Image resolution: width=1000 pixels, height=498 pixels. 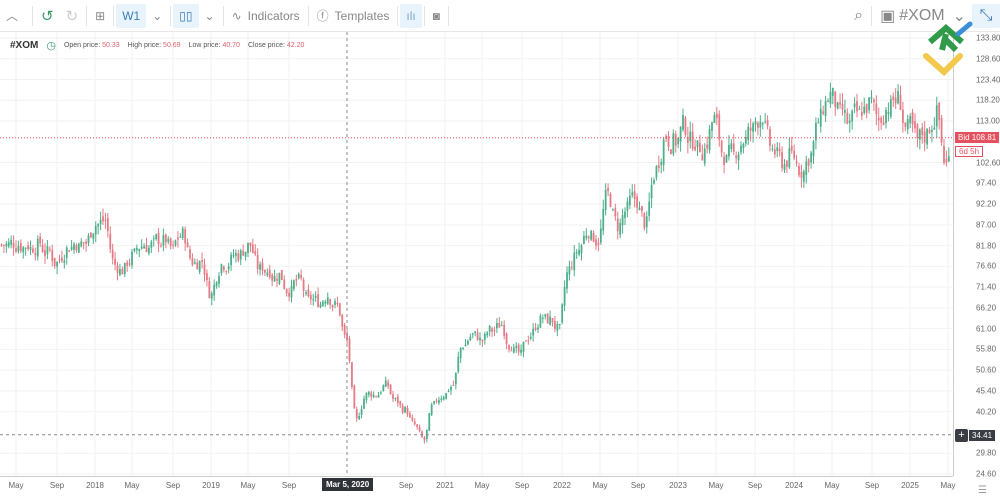 What do you see at coordinates (910, 485) in the screenshot?
I see `time-tick: 2025` at bounding box center [910, 485].